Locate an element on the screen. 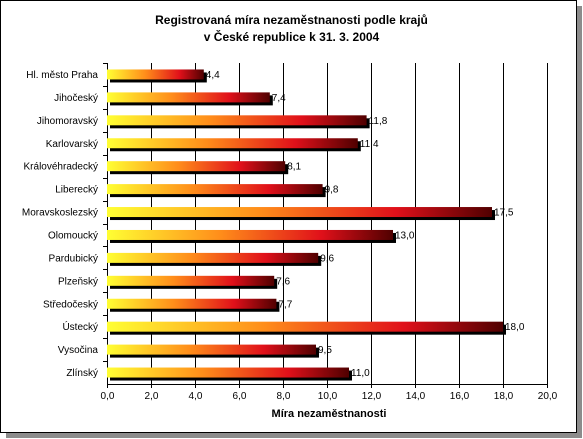  category-label: Královéhradecký is located at coordinates (61, 167).